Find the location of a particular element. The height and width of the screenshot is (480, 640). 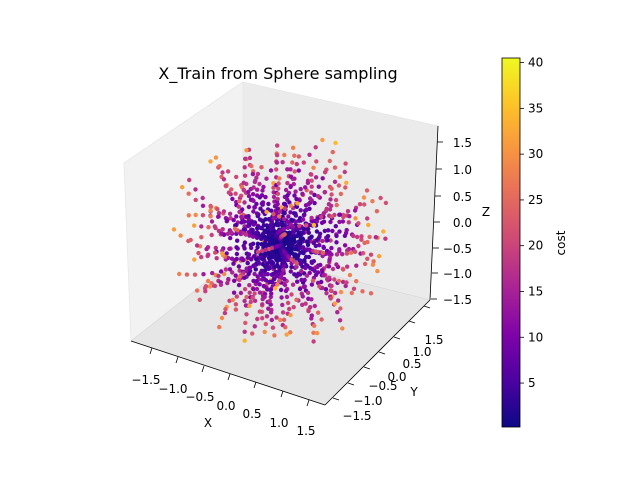

y-tick-label: 1.0 is located at coordinates (421, 352).